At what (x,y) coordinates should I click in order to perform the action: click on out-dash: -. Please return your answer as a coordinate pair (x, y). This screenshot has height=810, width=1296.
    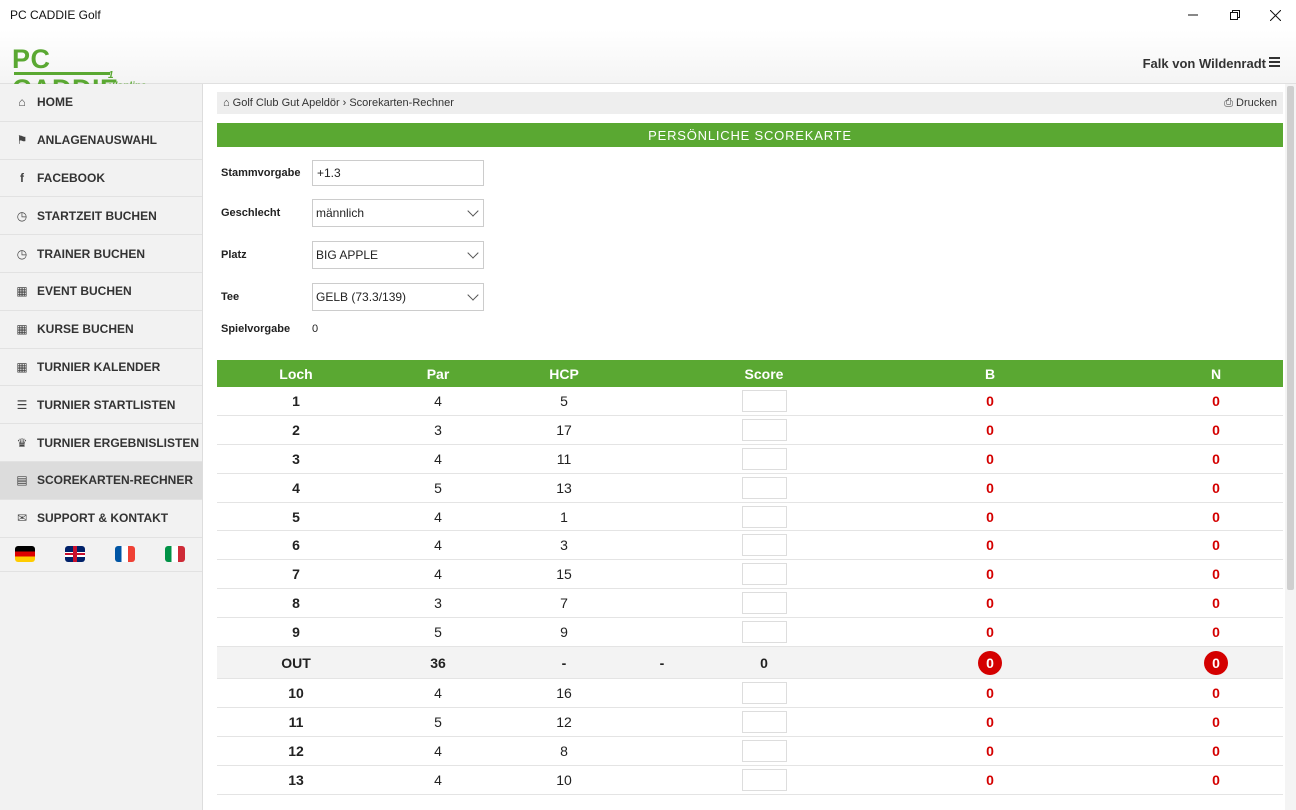
    Looking at the image, I should click on (662, 662).